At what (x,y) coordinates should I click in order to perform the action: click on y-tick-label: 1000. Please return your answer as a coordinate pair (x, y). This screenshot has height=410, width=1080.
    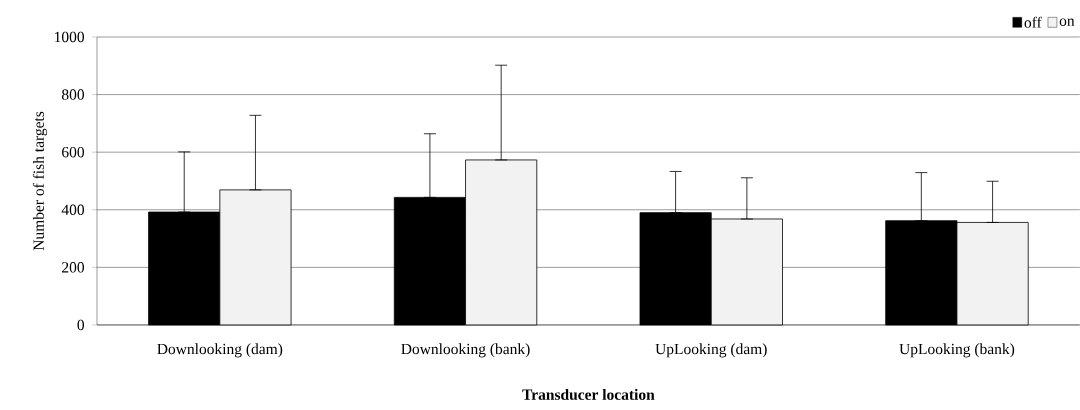
    Looking at the image, I should click on (69, 37).